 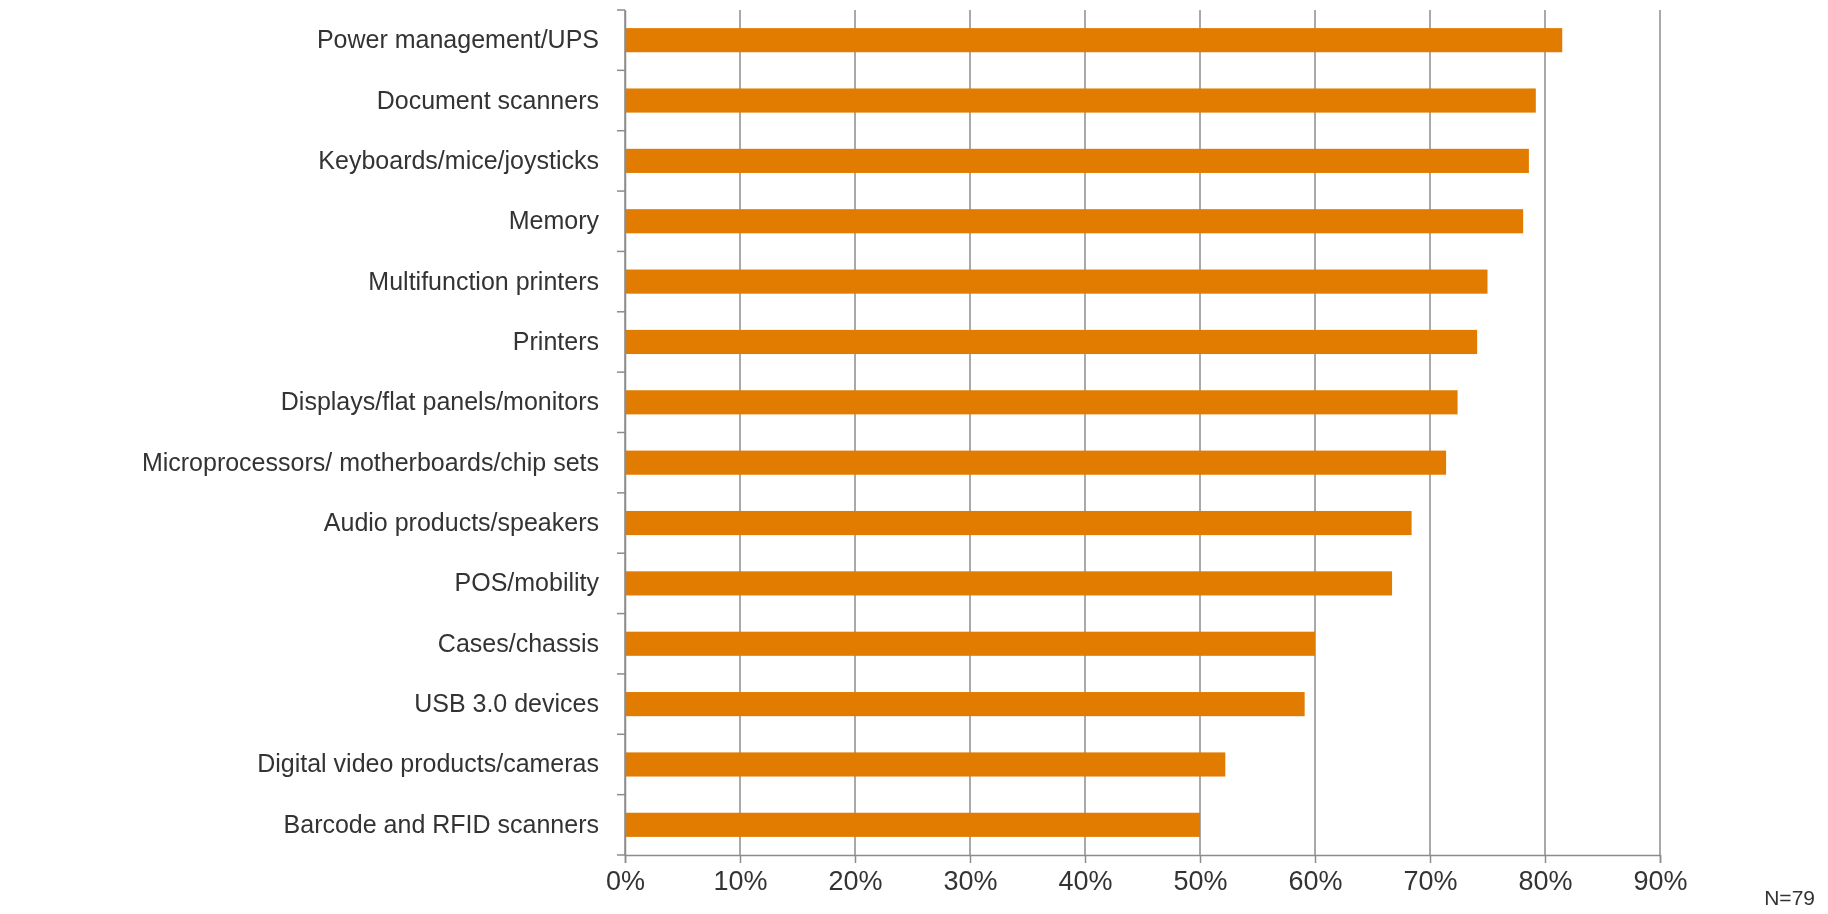 What do you see at coordinates (527, 582) in the screenshot?
I see `y-tick-label: POS/mobility` at bounding box center [527, 582].